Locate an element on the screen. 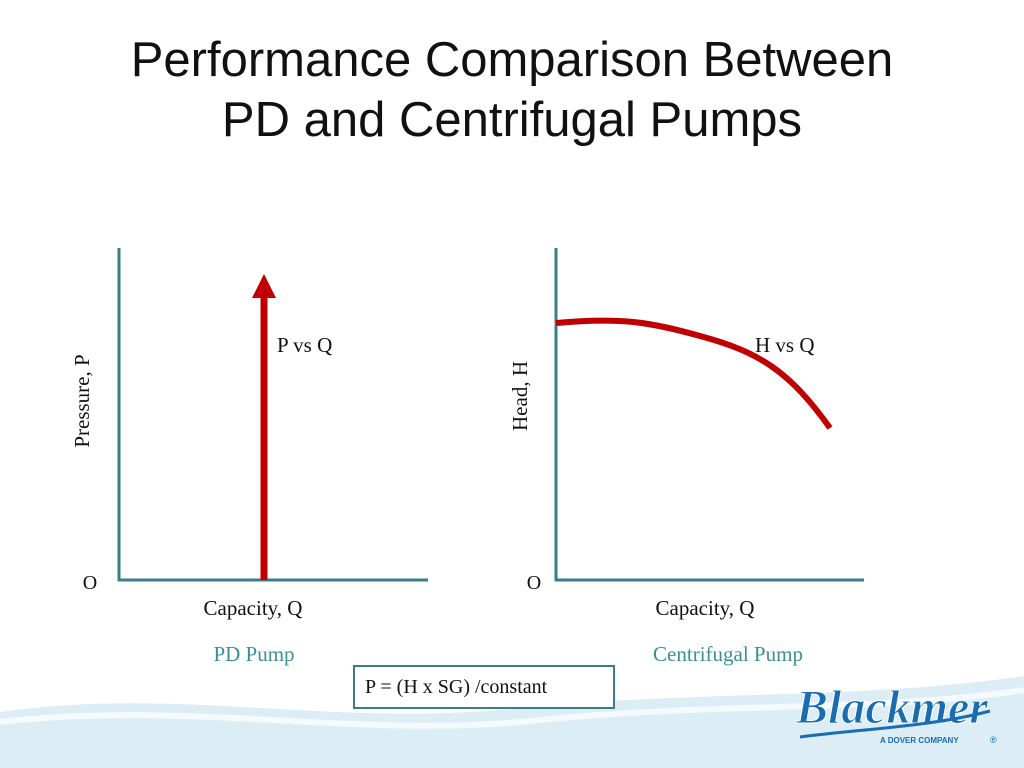  centrifugal-curve is located at coordinates (694, 373).